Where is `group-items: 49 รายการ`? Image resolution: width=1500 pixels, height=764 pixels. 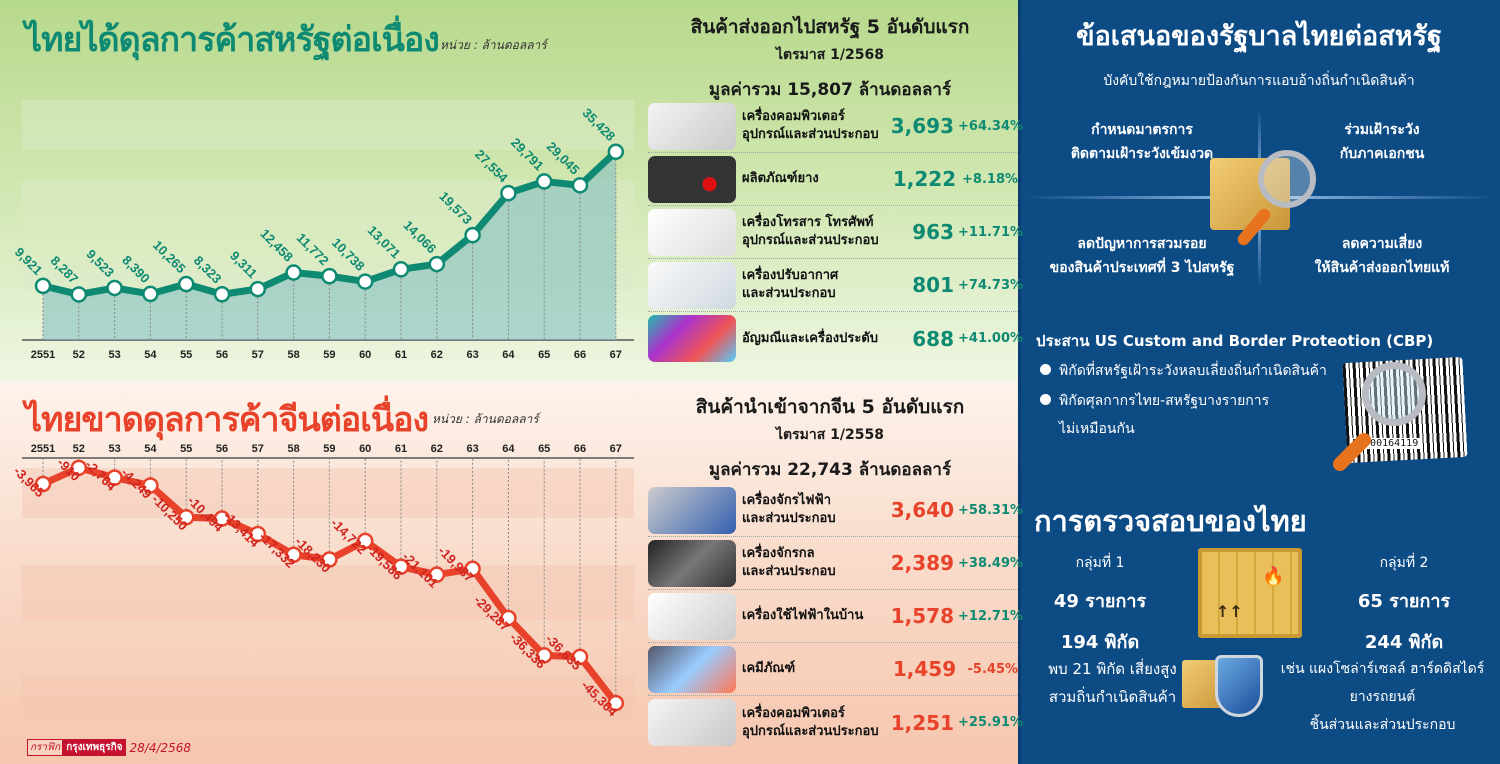
group-items: 49 รายการ is located at coordinates (1100, 601).